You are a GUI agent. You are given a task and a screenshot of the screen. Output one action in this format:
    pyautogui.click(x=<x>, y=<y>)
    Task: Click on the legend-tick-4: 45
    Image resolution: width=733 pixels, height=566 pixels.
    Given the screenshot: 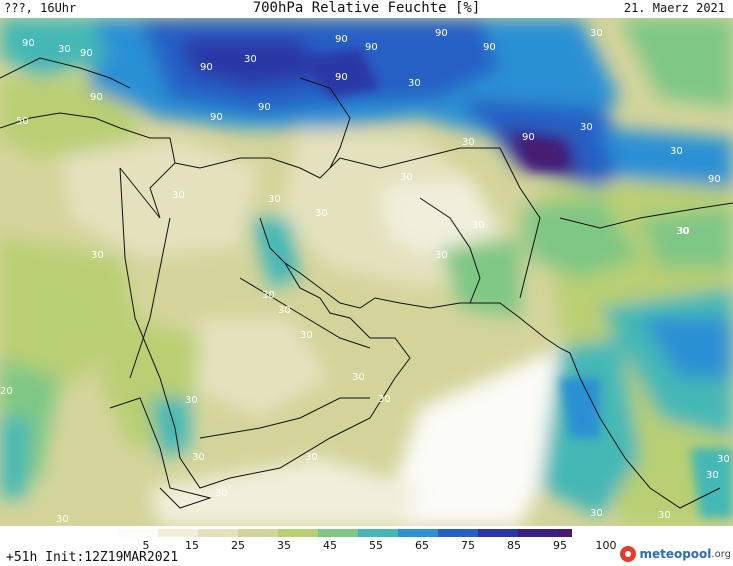 What is the action you would take?
    pyautogui.click(x=330, y=544)
    